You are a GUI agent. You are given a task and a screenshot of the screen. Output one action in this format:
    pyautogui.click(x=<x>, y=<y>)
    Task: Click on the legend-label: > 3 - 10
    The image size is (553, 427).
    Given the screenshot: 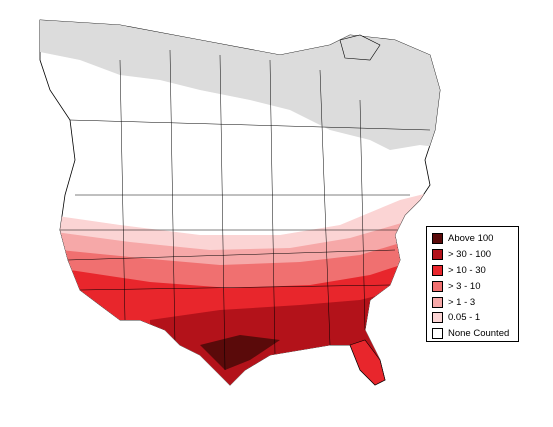 What is the action you would take?
    pyautogui.click(x=464, y=286)
    